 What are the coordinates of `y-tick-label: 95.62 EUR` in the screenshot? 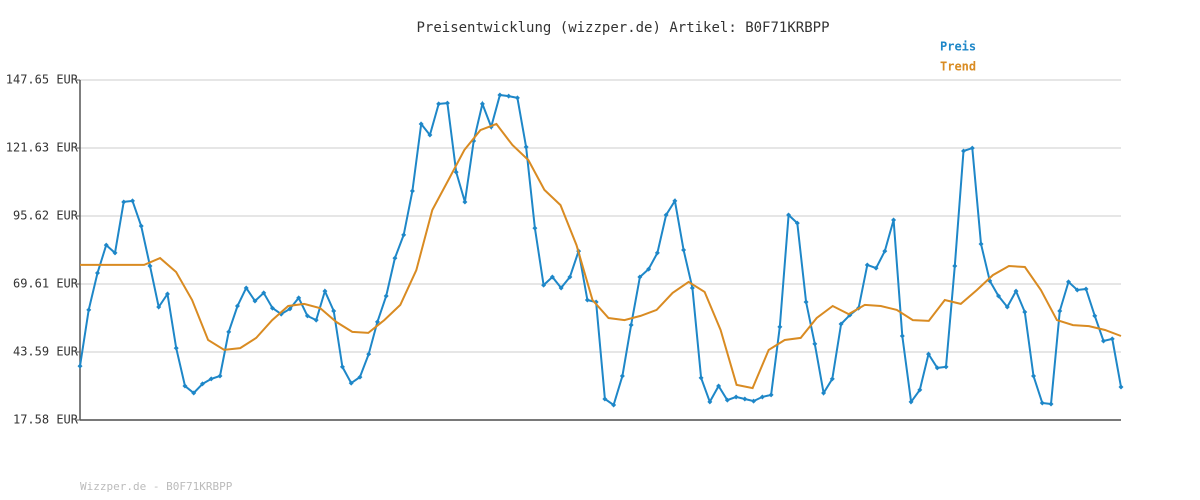 It's located at (46, 216).